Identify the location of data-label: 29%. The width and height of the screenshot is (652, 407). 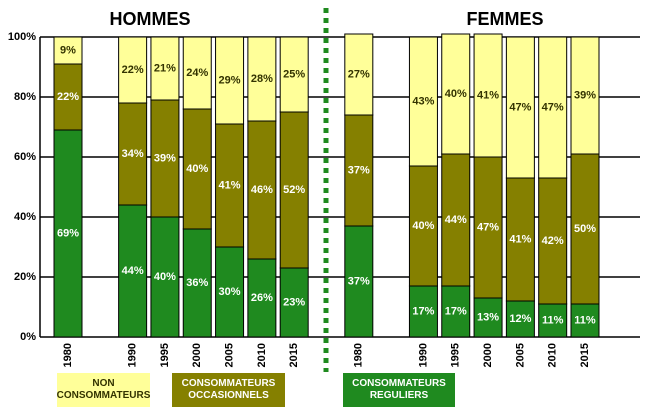
(230, 80).